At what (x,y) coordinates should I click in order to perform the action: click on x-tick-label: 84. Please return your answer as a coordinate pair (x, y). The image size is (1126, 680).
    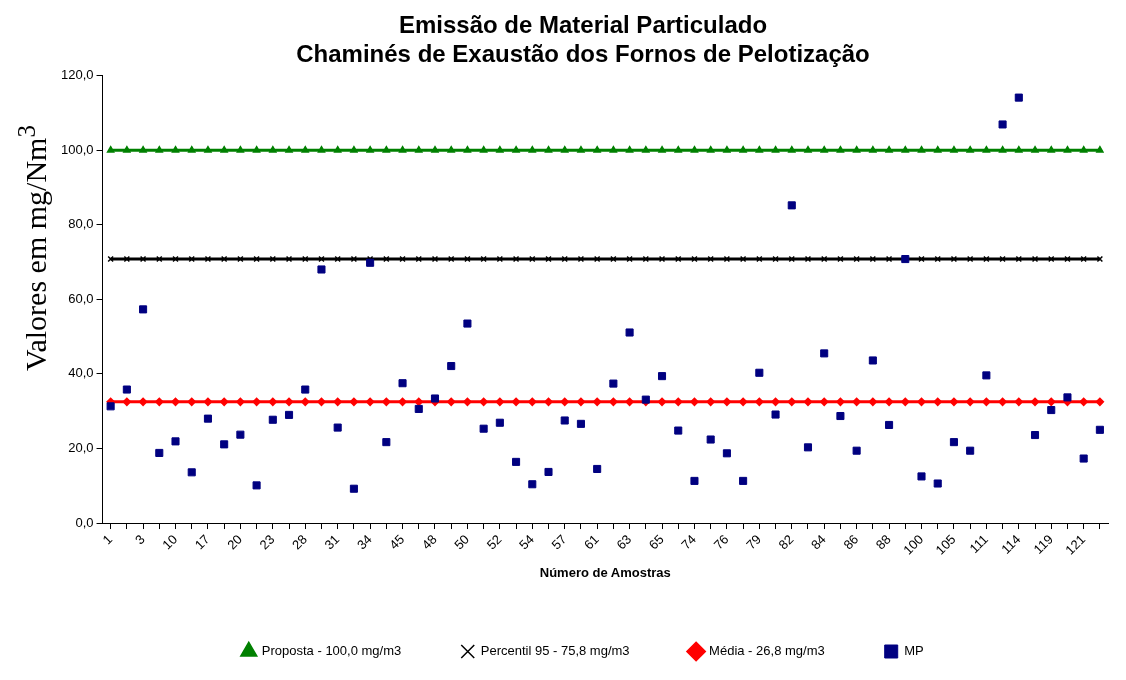
    Looking at the image, I should click on (818, 542).